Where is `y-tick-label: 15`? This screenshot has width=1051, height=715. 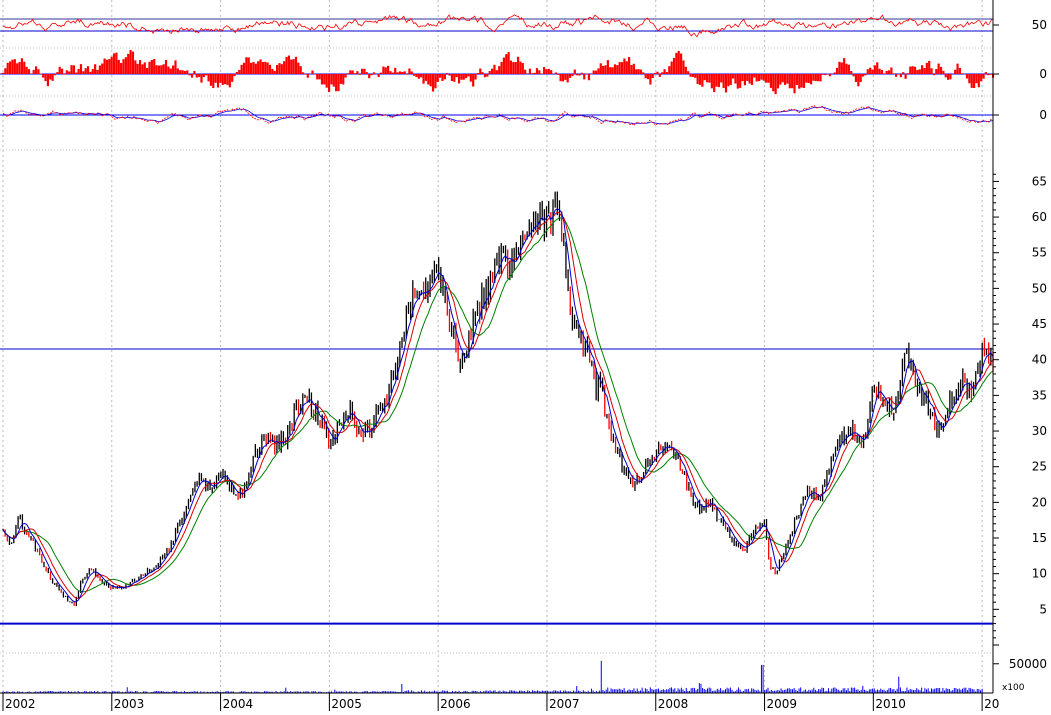
y-tick-label: 15 is located at coordinates (1039, 538).